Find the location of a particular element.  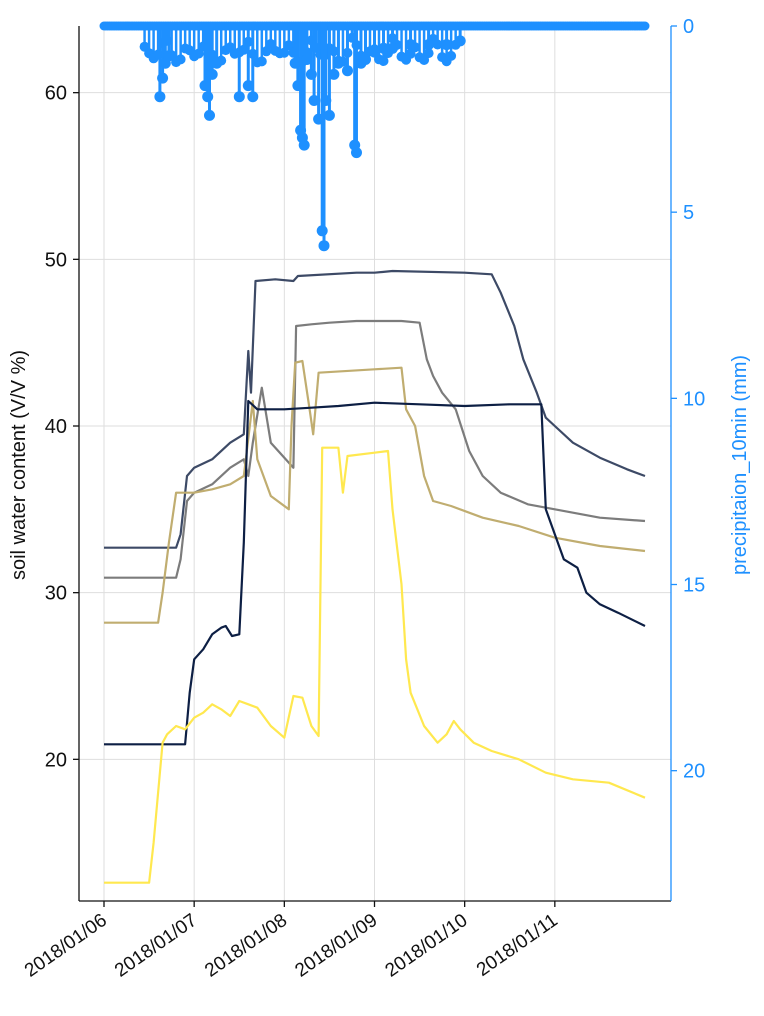

x-tick-label: 2018/01/09 is located at coordinates (336, 946).